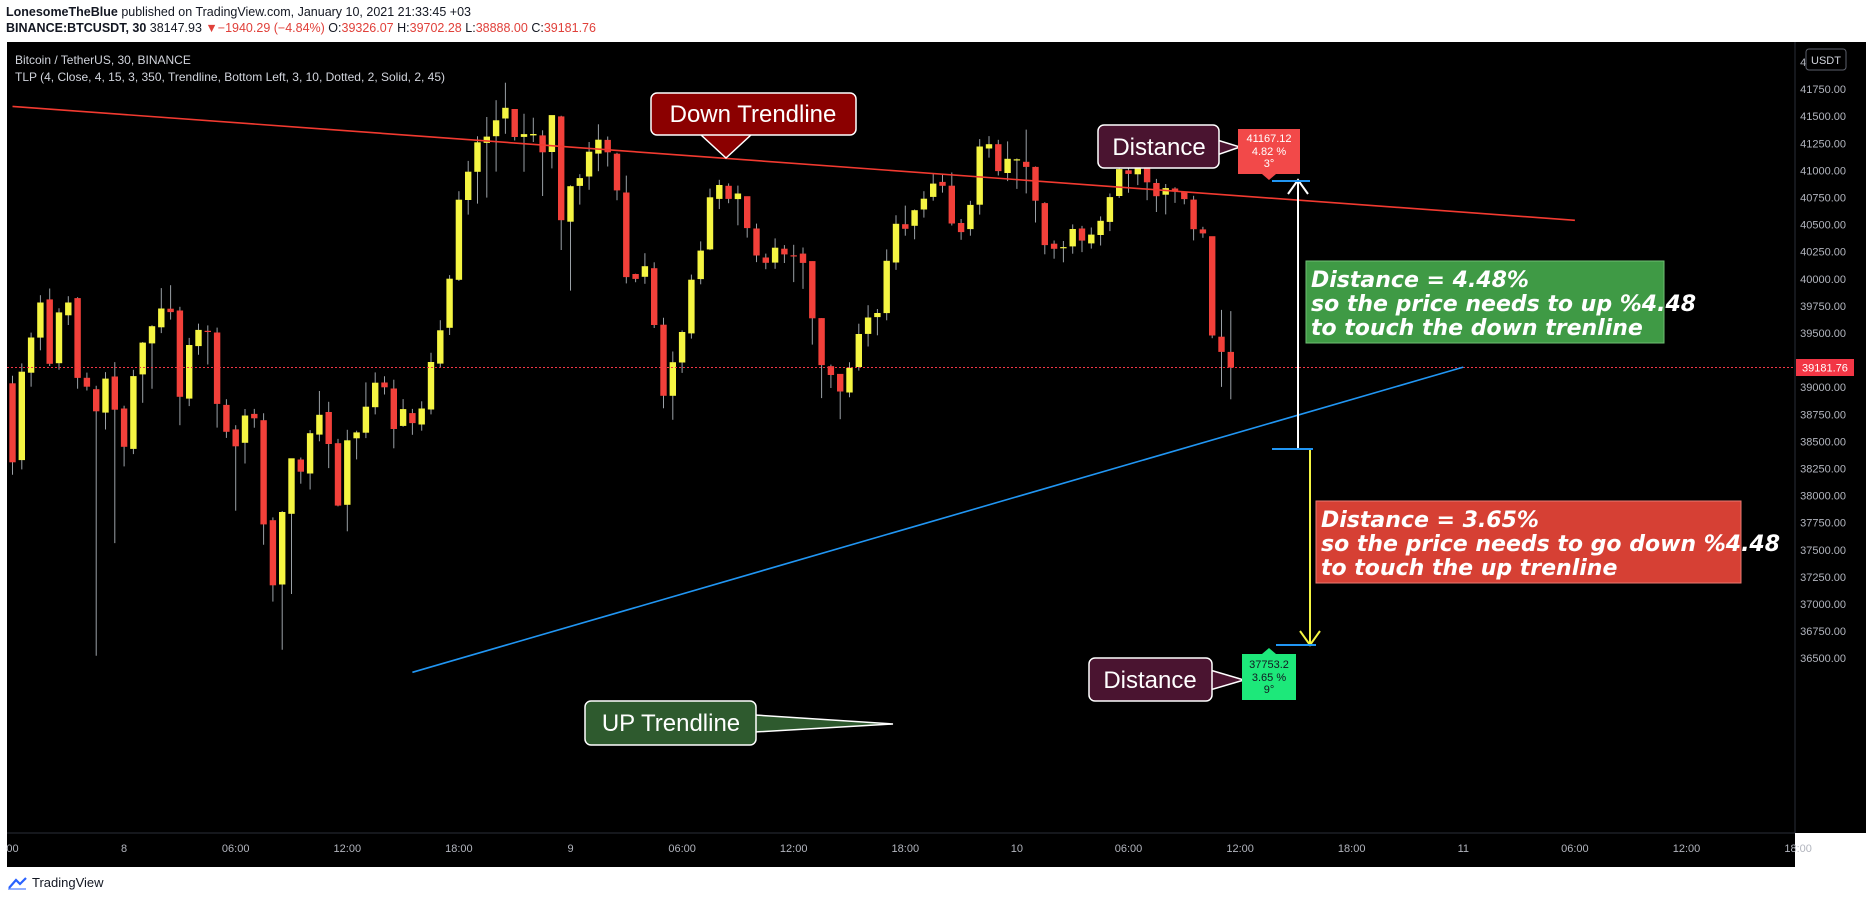 Image resolution: width=1866 pixels, height=898 pixels. Describe the element at coordinates (1528, 542) in the screenshot. I see `distance-down-note` at that location.